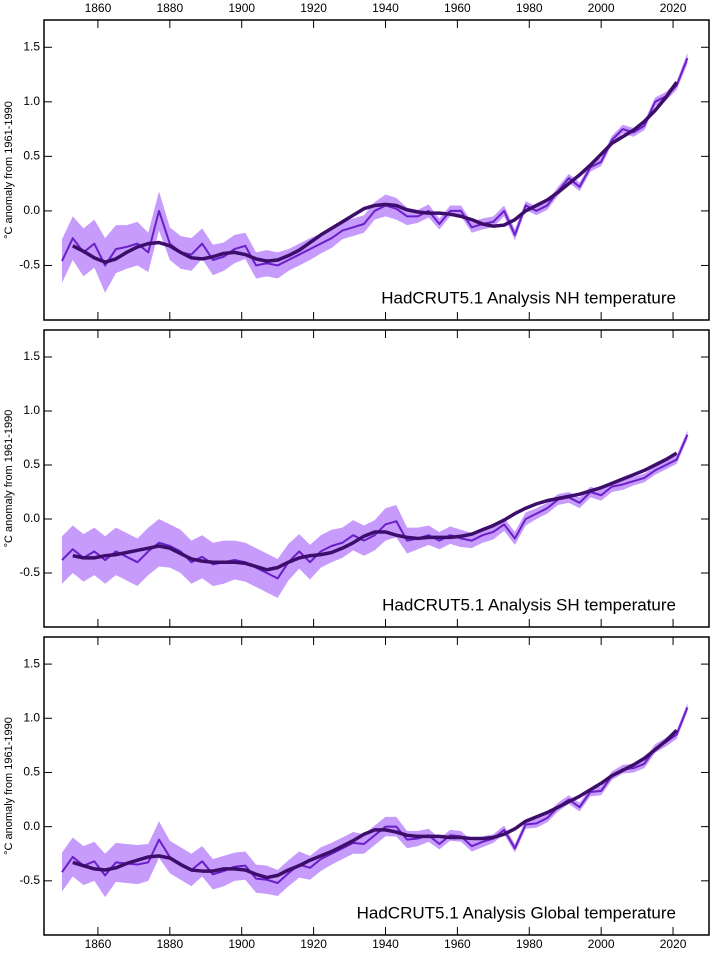 The height and width of the screenshot is (954, 712). I want to click on annual-line, so click(375, 507).